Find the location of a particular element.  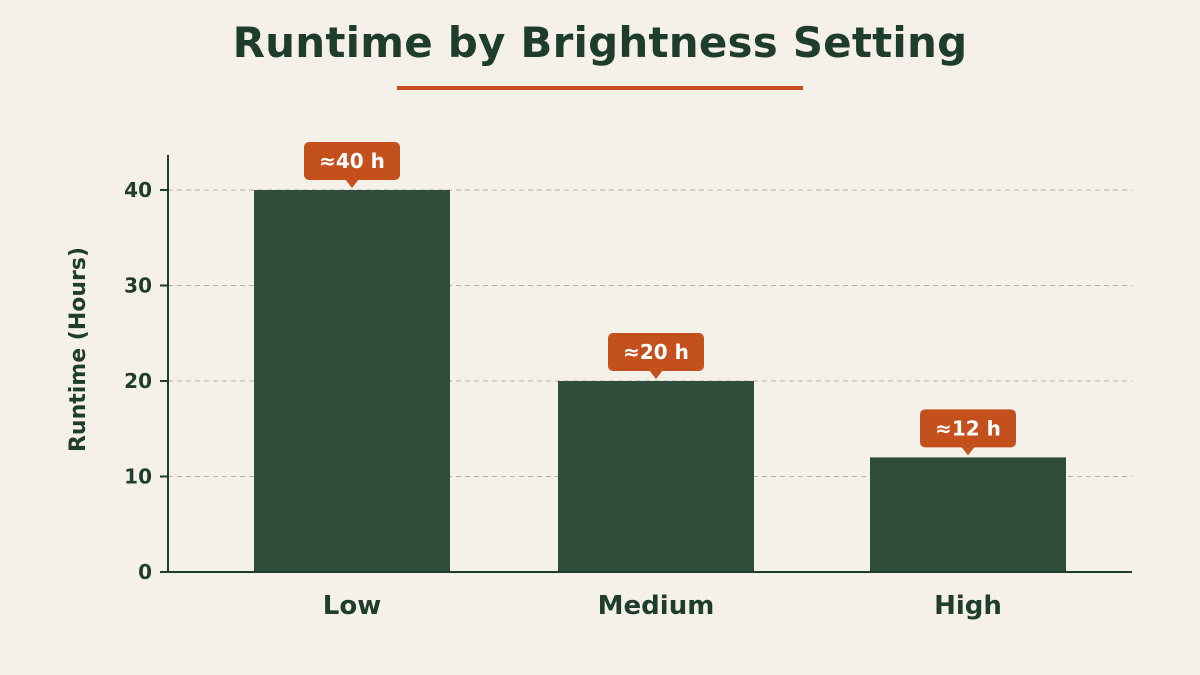

data-label-text: ≈20 h is located at coordinates (656, 352).